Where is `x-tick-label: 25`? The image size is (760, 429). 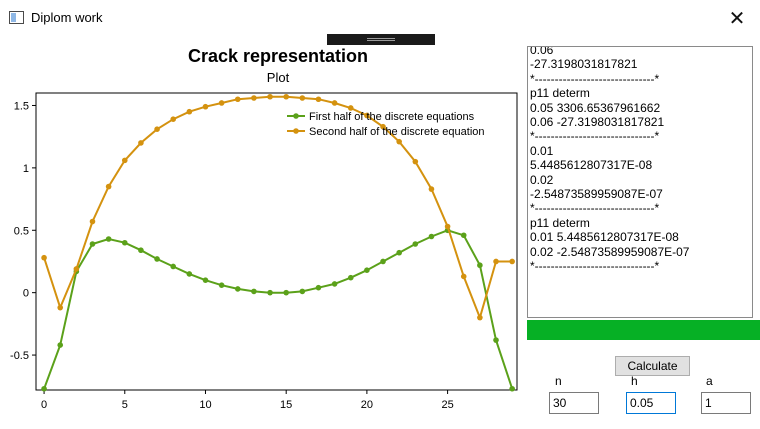 x-tick-label: 25 is located at coordinates (447, 405).